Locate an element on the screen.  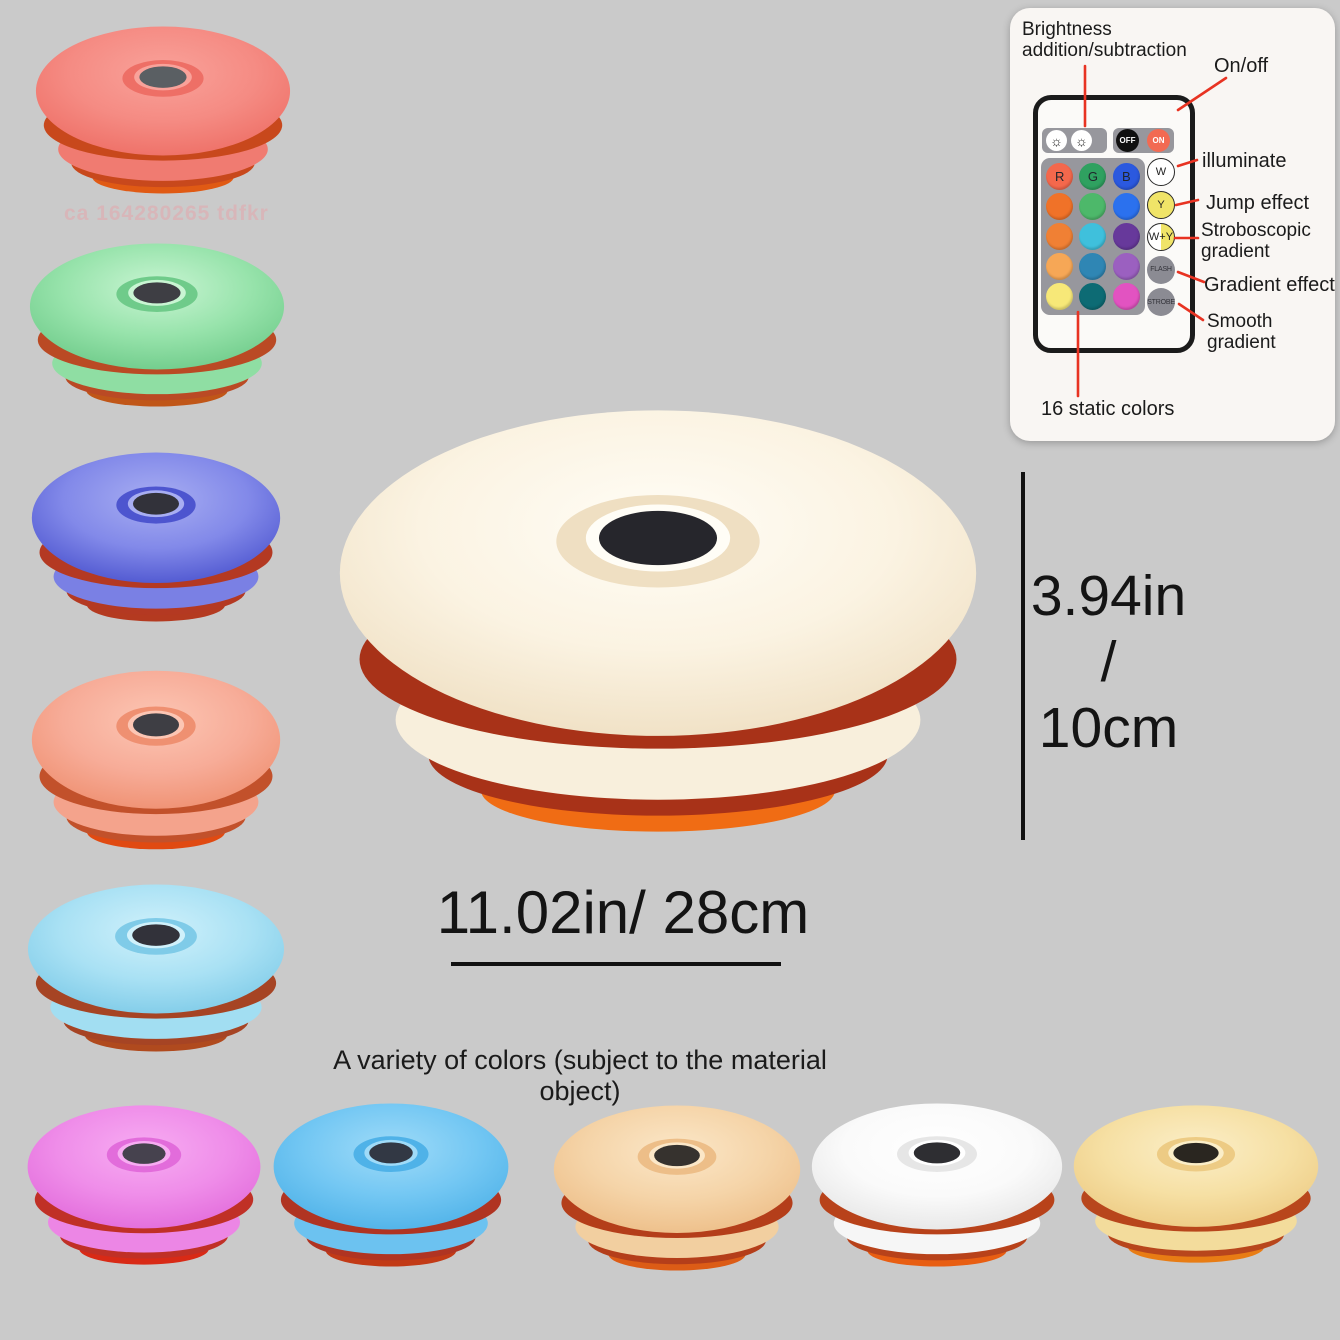
mode-button-w-plus-y: W+Y is located at coordinates (1161, 237).